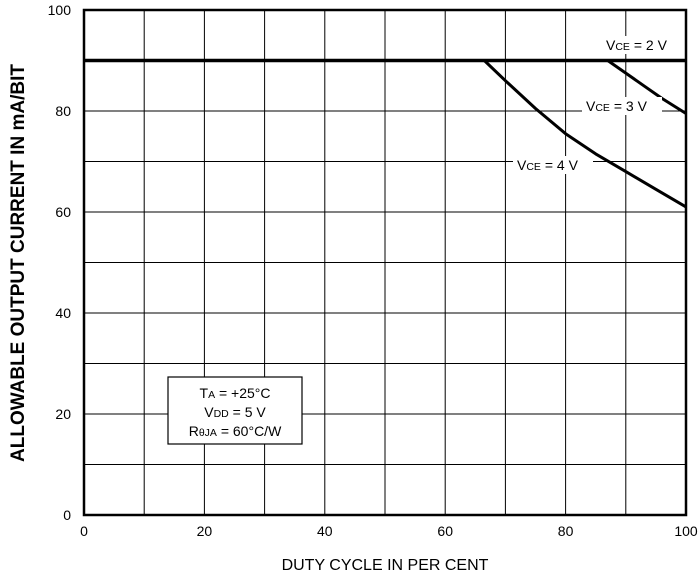 The image size is (699, 576). I want to click on condition-rthja-rest: = 60°C/W, so click(249, 431).